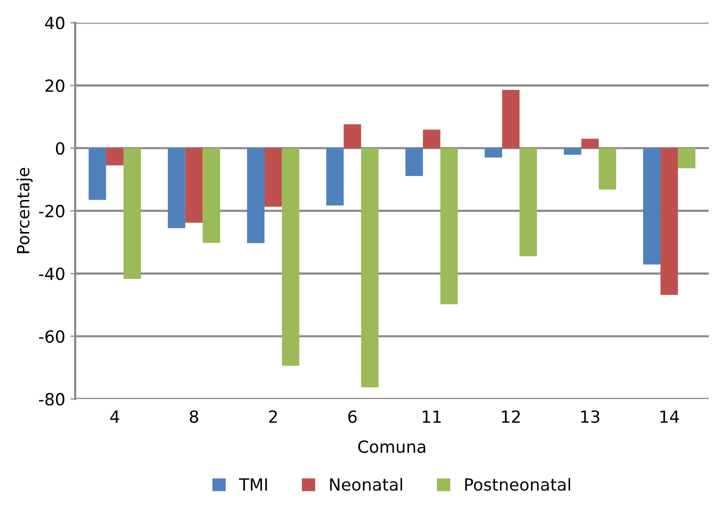  What do you see at coordinates (194, 416) in the screenshot?
I see `x-tick-label: 8` at bounding box center [194, 416].